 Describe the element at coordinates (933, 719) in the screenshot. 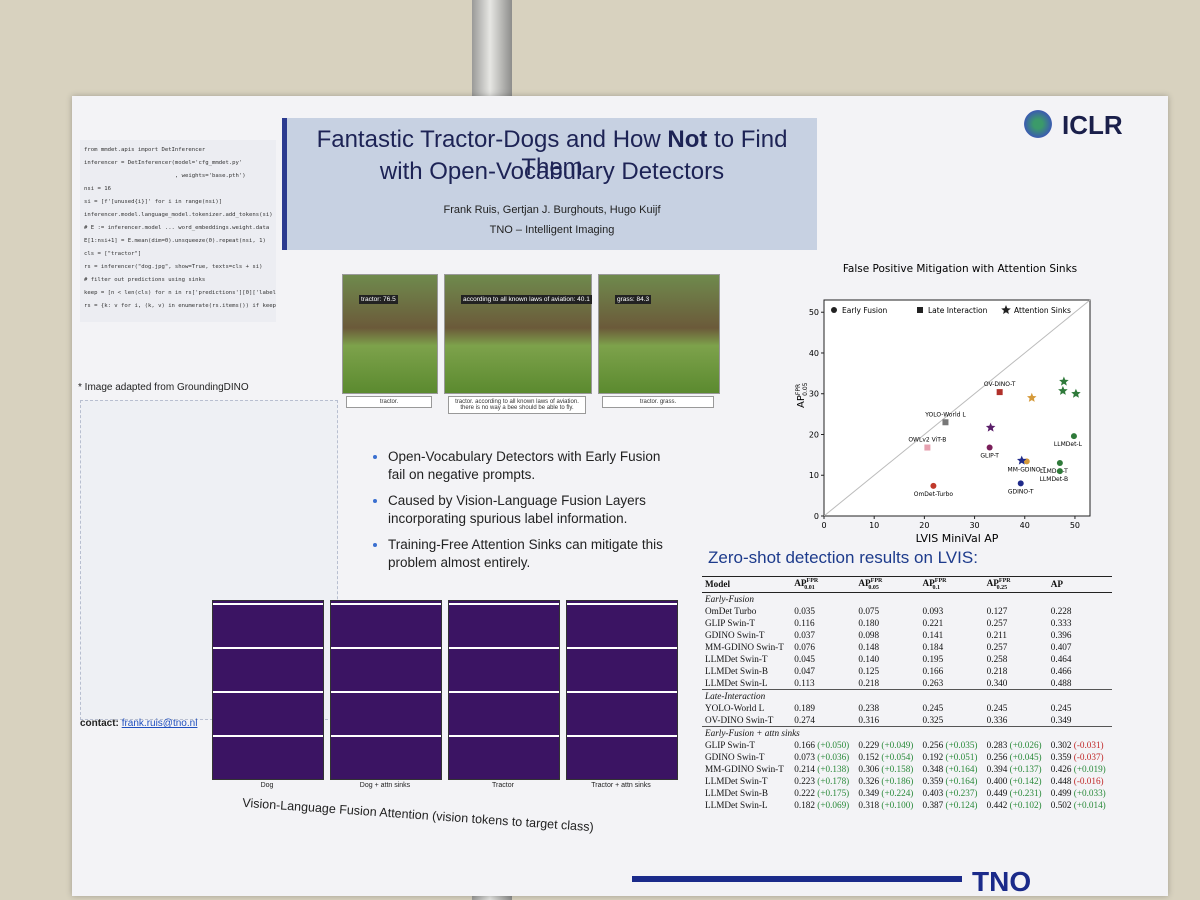

I see `table-cell: 0.325` at that location.